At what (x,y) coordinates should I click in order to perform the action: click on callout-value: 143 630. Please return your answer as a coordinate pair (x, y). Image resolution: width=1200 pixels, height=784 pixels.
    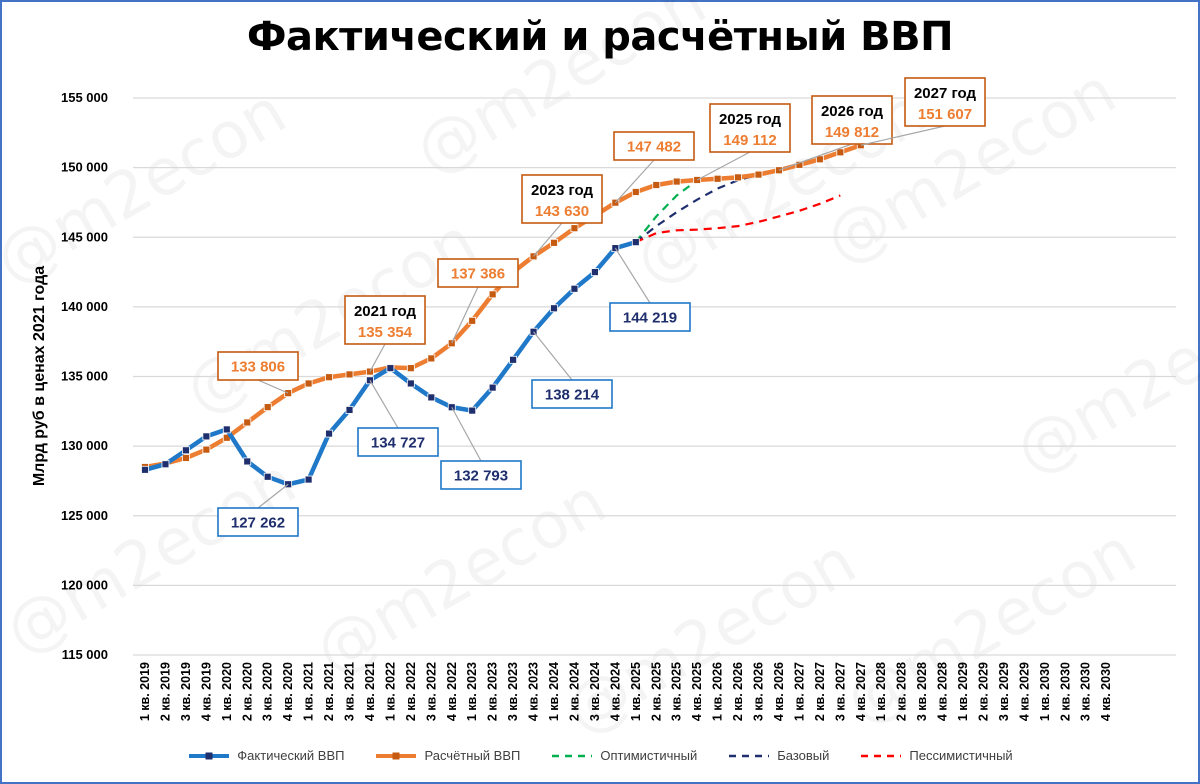
    Looking at the image, I should click on (562, 211).